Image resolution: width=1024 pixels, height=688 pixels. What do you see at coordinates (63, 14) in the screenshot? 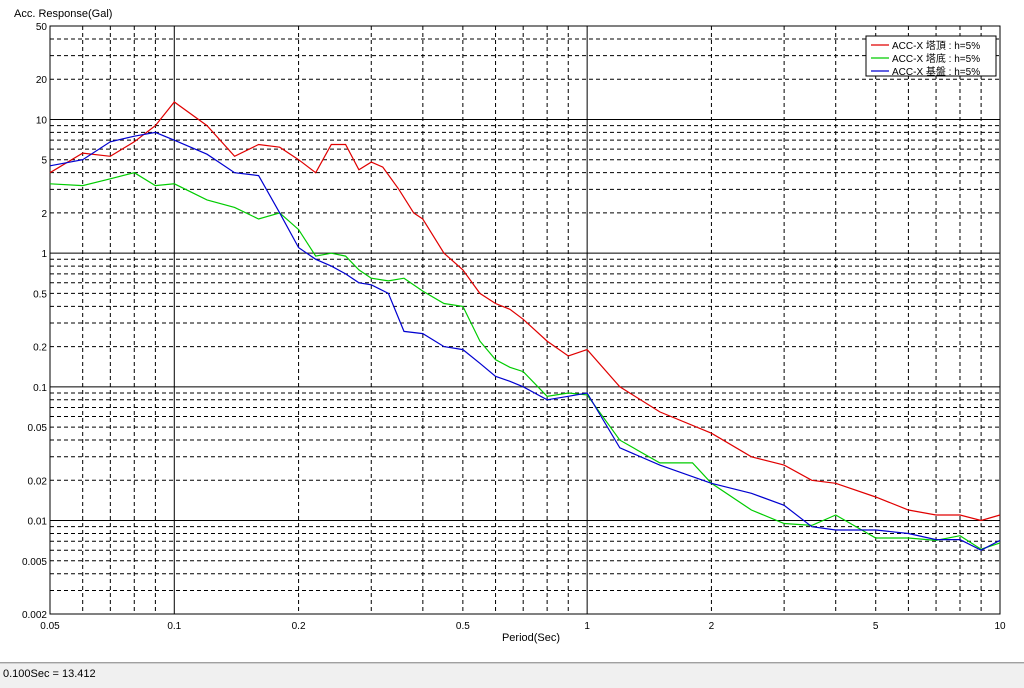
I see `y-axis-label: Acc. Response(Gal)` at bounding box center [63, 14].